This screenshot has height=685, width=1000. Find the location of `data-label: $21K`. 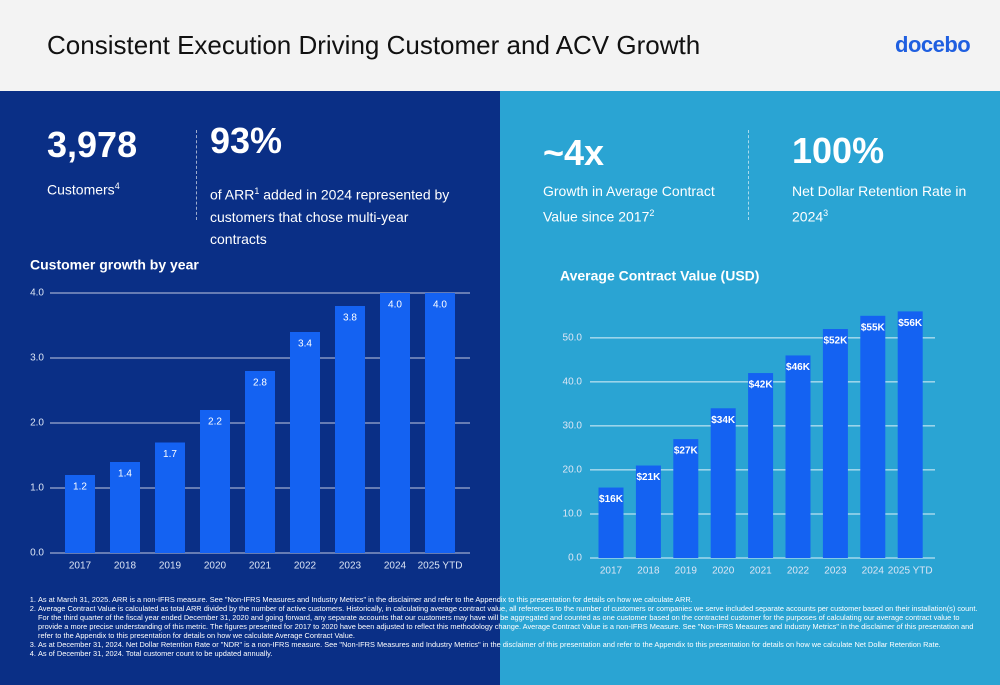

data-label: $21K is located at coordinates (648, 477).